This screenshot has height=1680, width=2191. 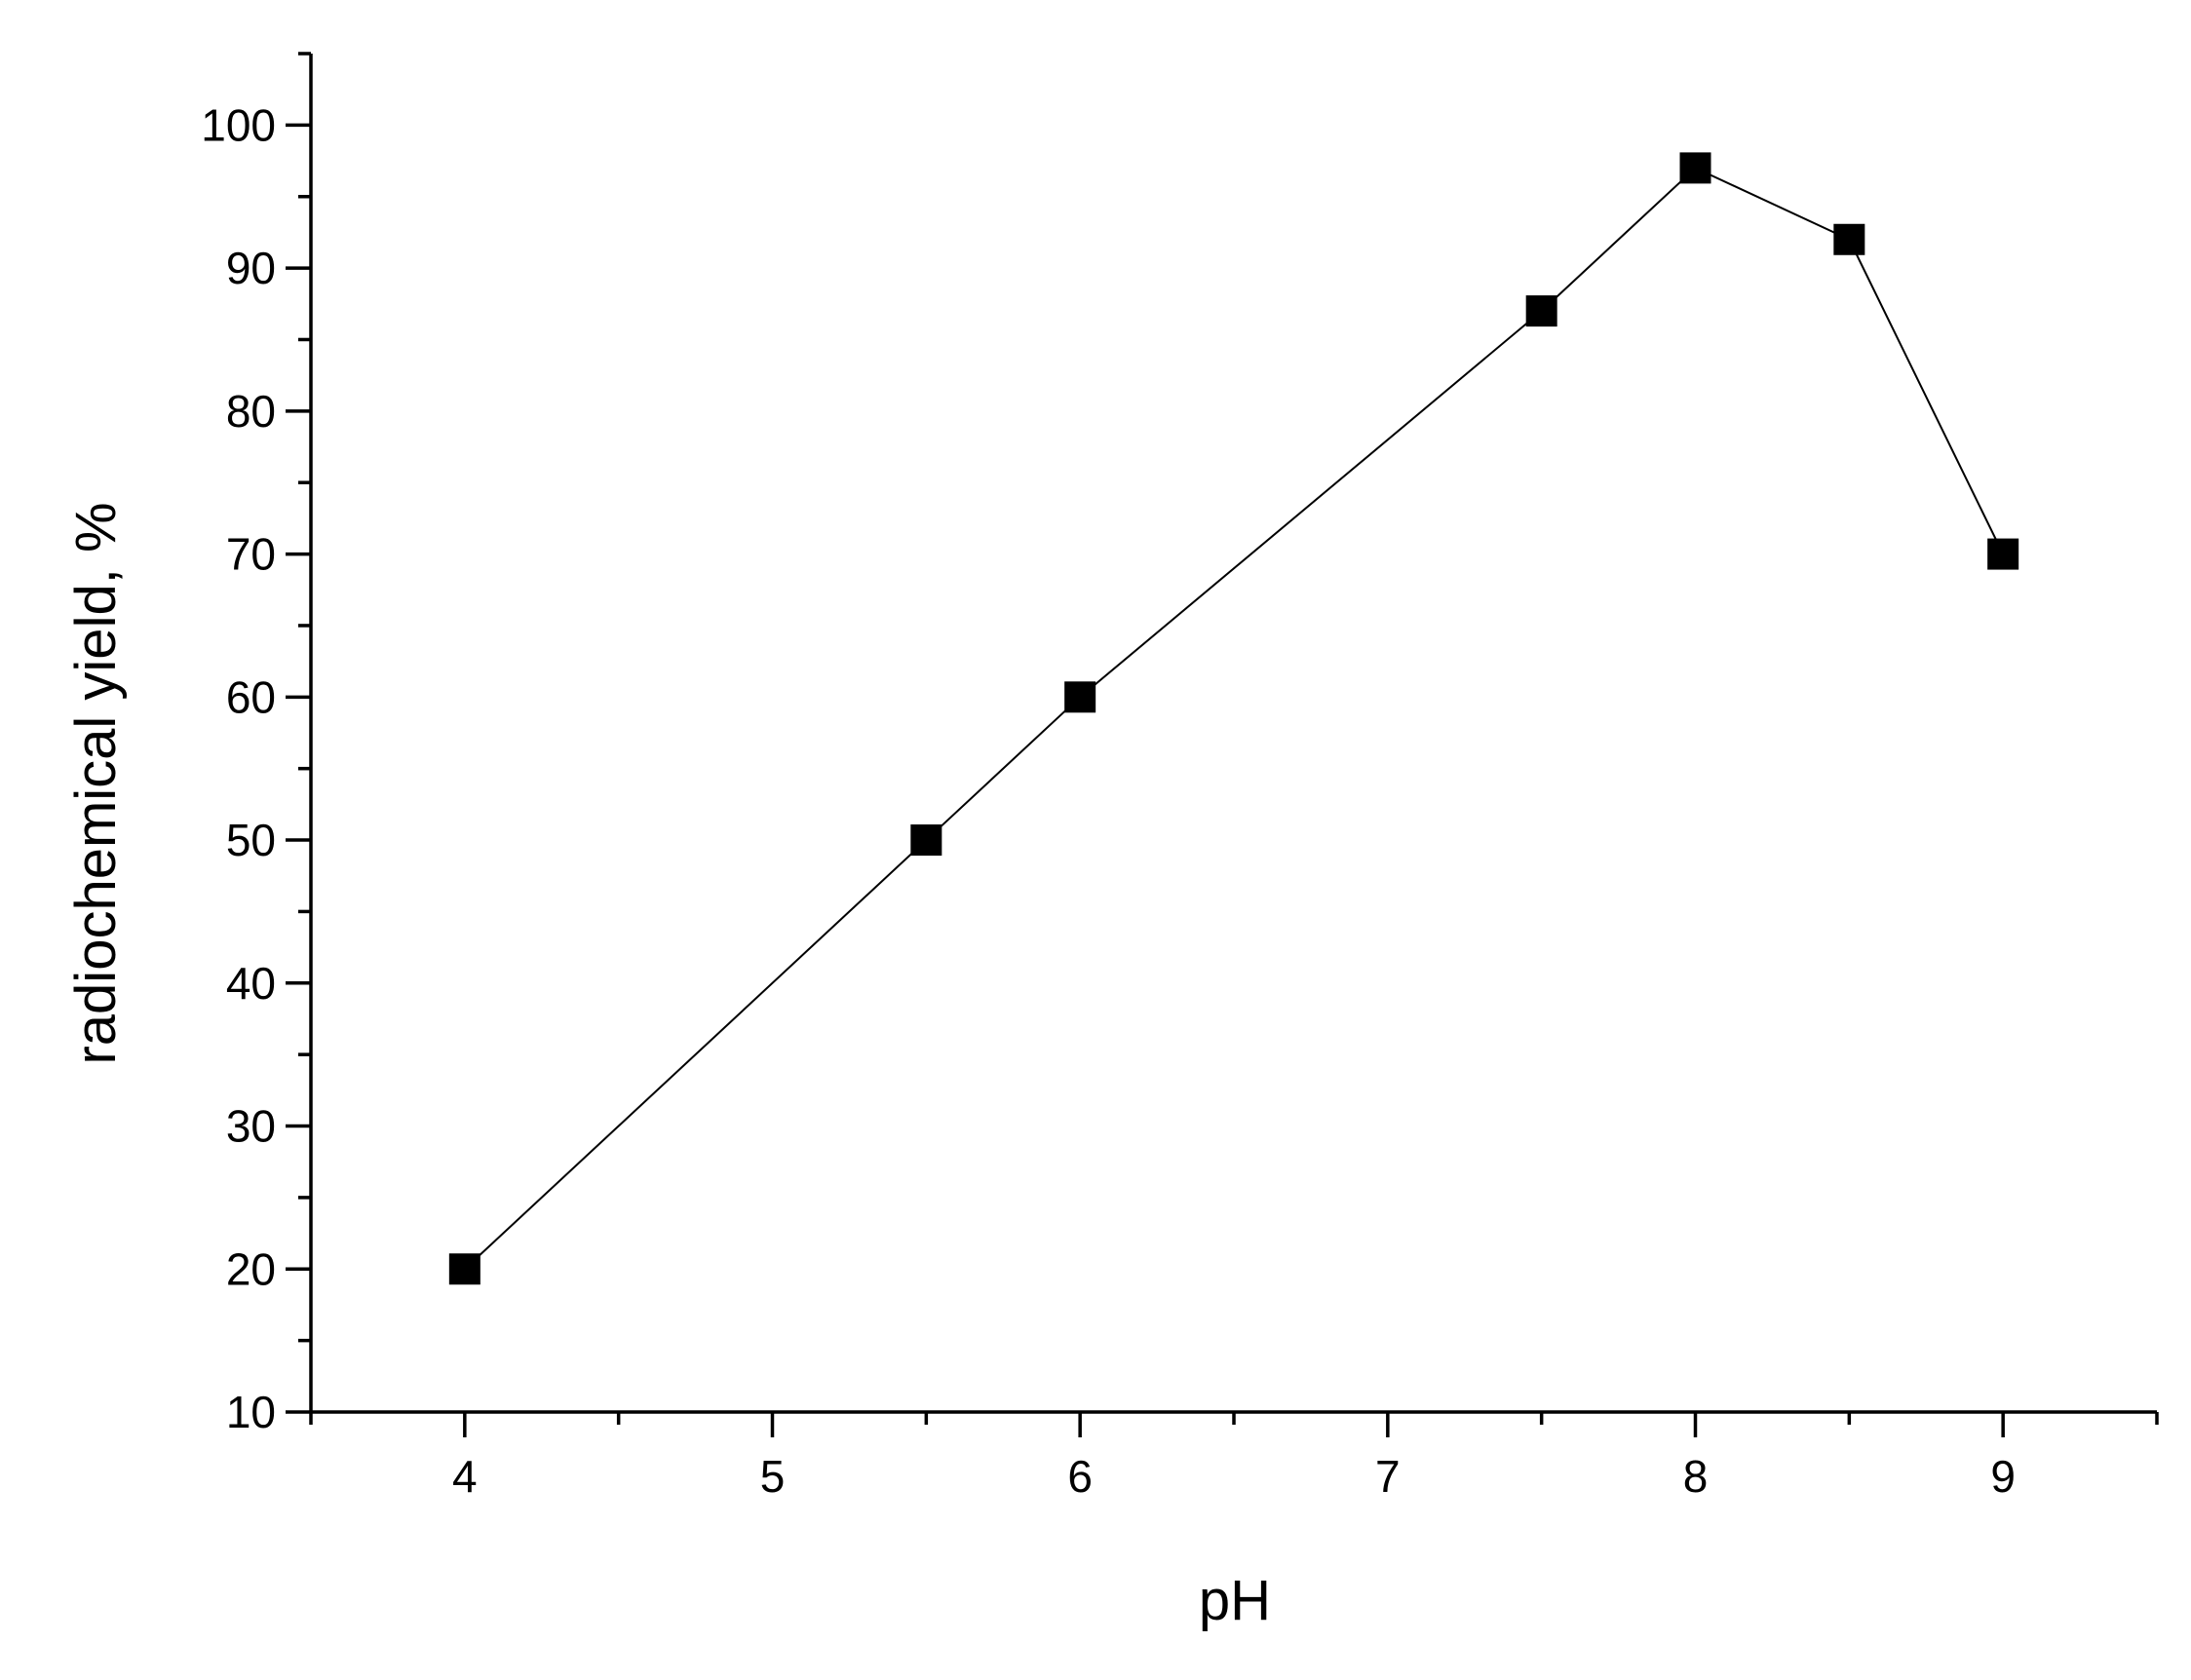 What do you see at coordinates (1235, 1600) in the screenshot?
I see `x-axis-title: pH` at bounding box center [1235, 1600].